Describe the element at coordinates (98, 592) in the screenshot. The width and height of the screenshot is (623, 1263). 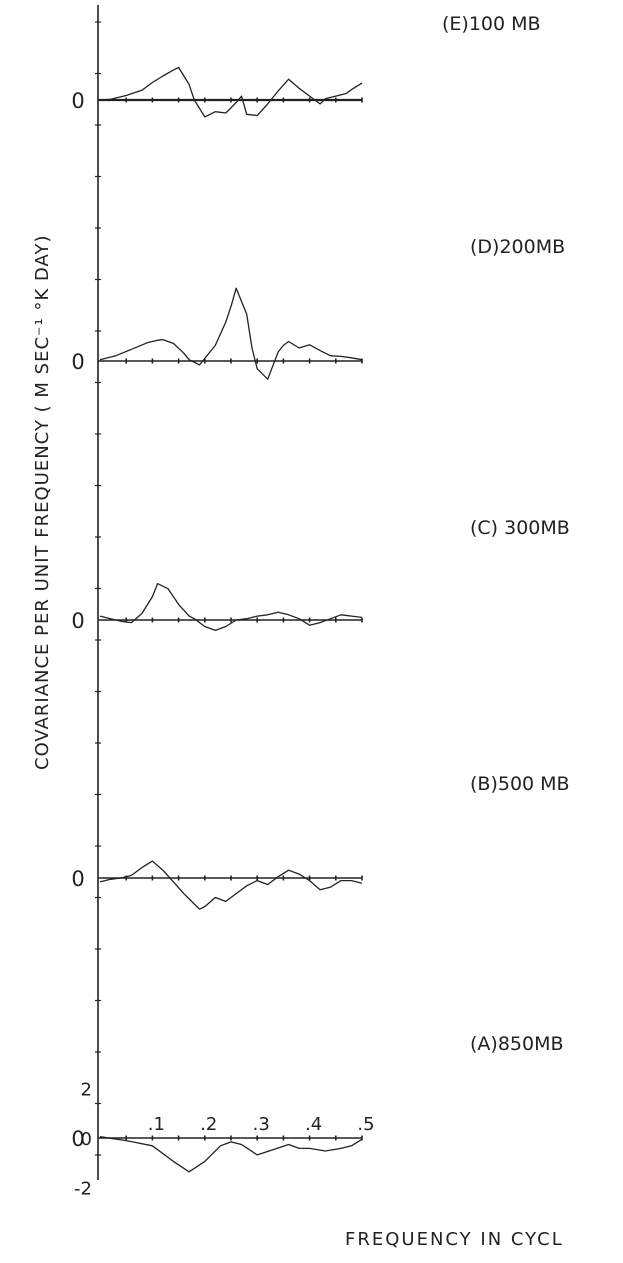
I see `axes` at that location.